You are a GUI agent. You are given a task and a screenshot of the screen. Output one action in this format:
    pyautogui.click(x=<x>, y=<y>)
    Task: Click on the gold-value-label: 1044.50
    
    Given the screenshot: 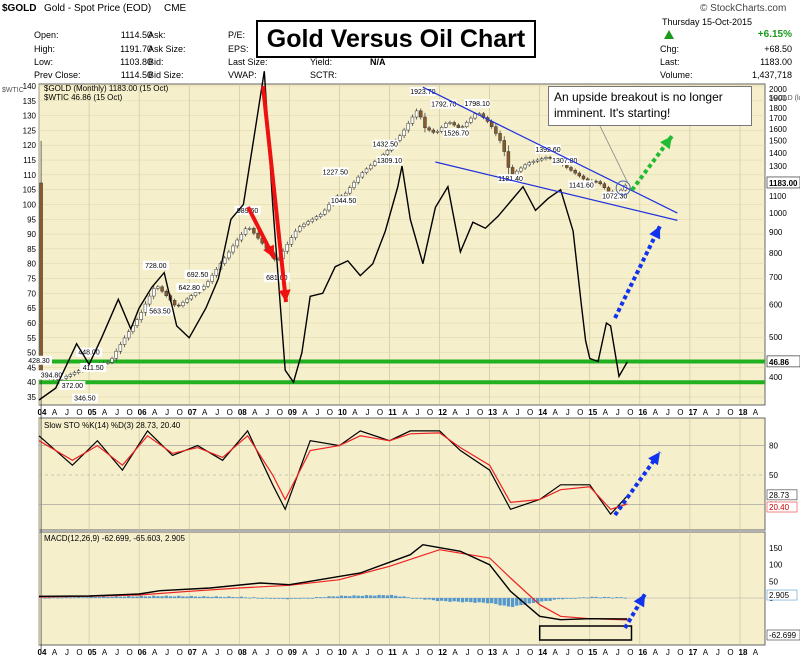 What is the action you would take?
    pyautogui.click(x=343, y=201)
    